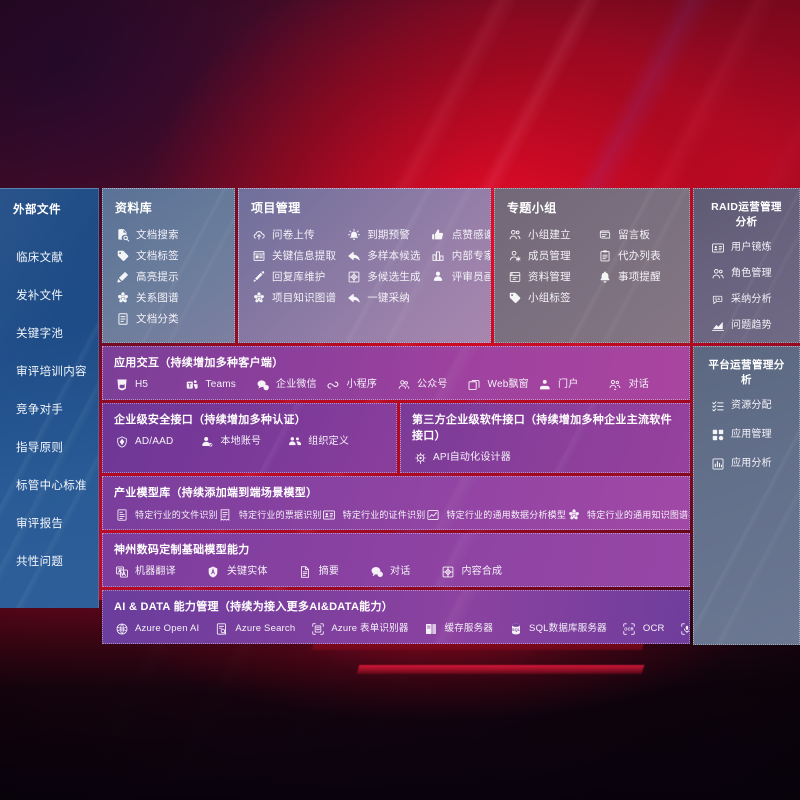  What do you see at coordinates (572, 384) in the screenshot?
I see `ai-item-portal: 门户` at bounding box center [572, 384].